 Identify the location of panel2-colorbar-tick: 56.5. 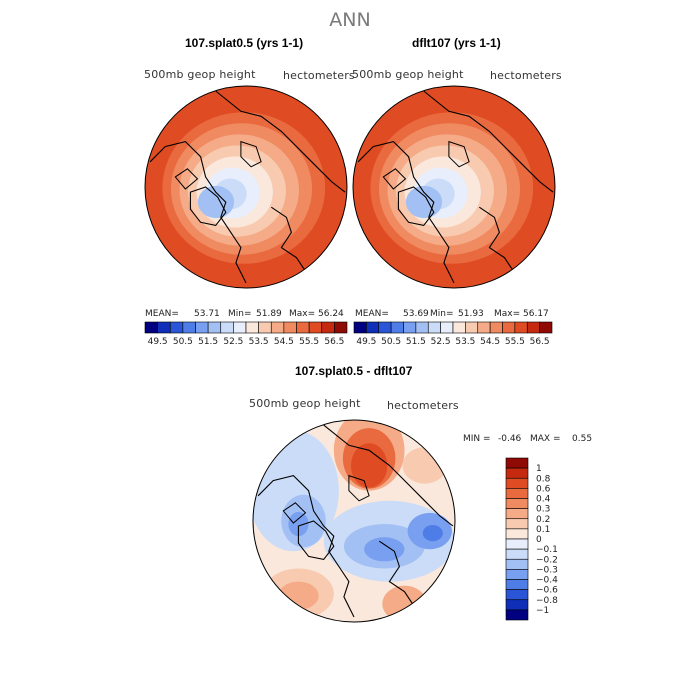
(540, 342).